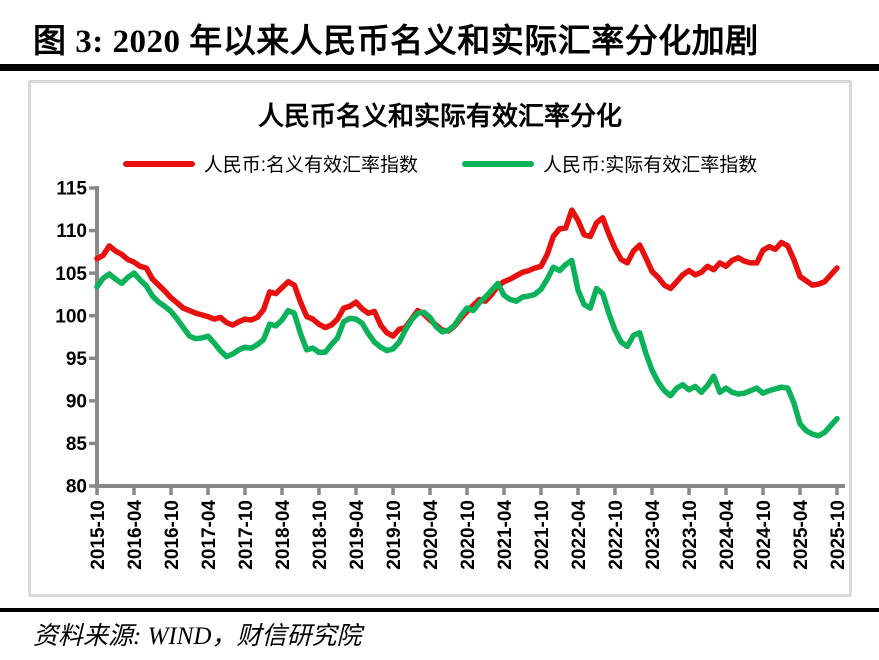  What do you see at coordinates (650, 165) in the screenshot?
I see `legend-label-real: 人民币:实际有效汇率指数` at bounding box center [650, 165].